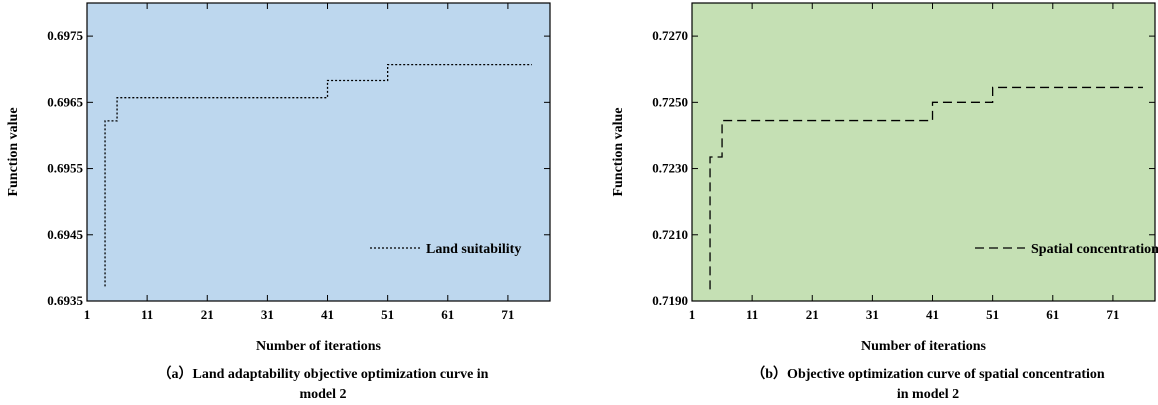  Describe the element at coordinates (670, 234) in the screenshot. I see `y-tick-label-b-1: 0.7210` at that location.